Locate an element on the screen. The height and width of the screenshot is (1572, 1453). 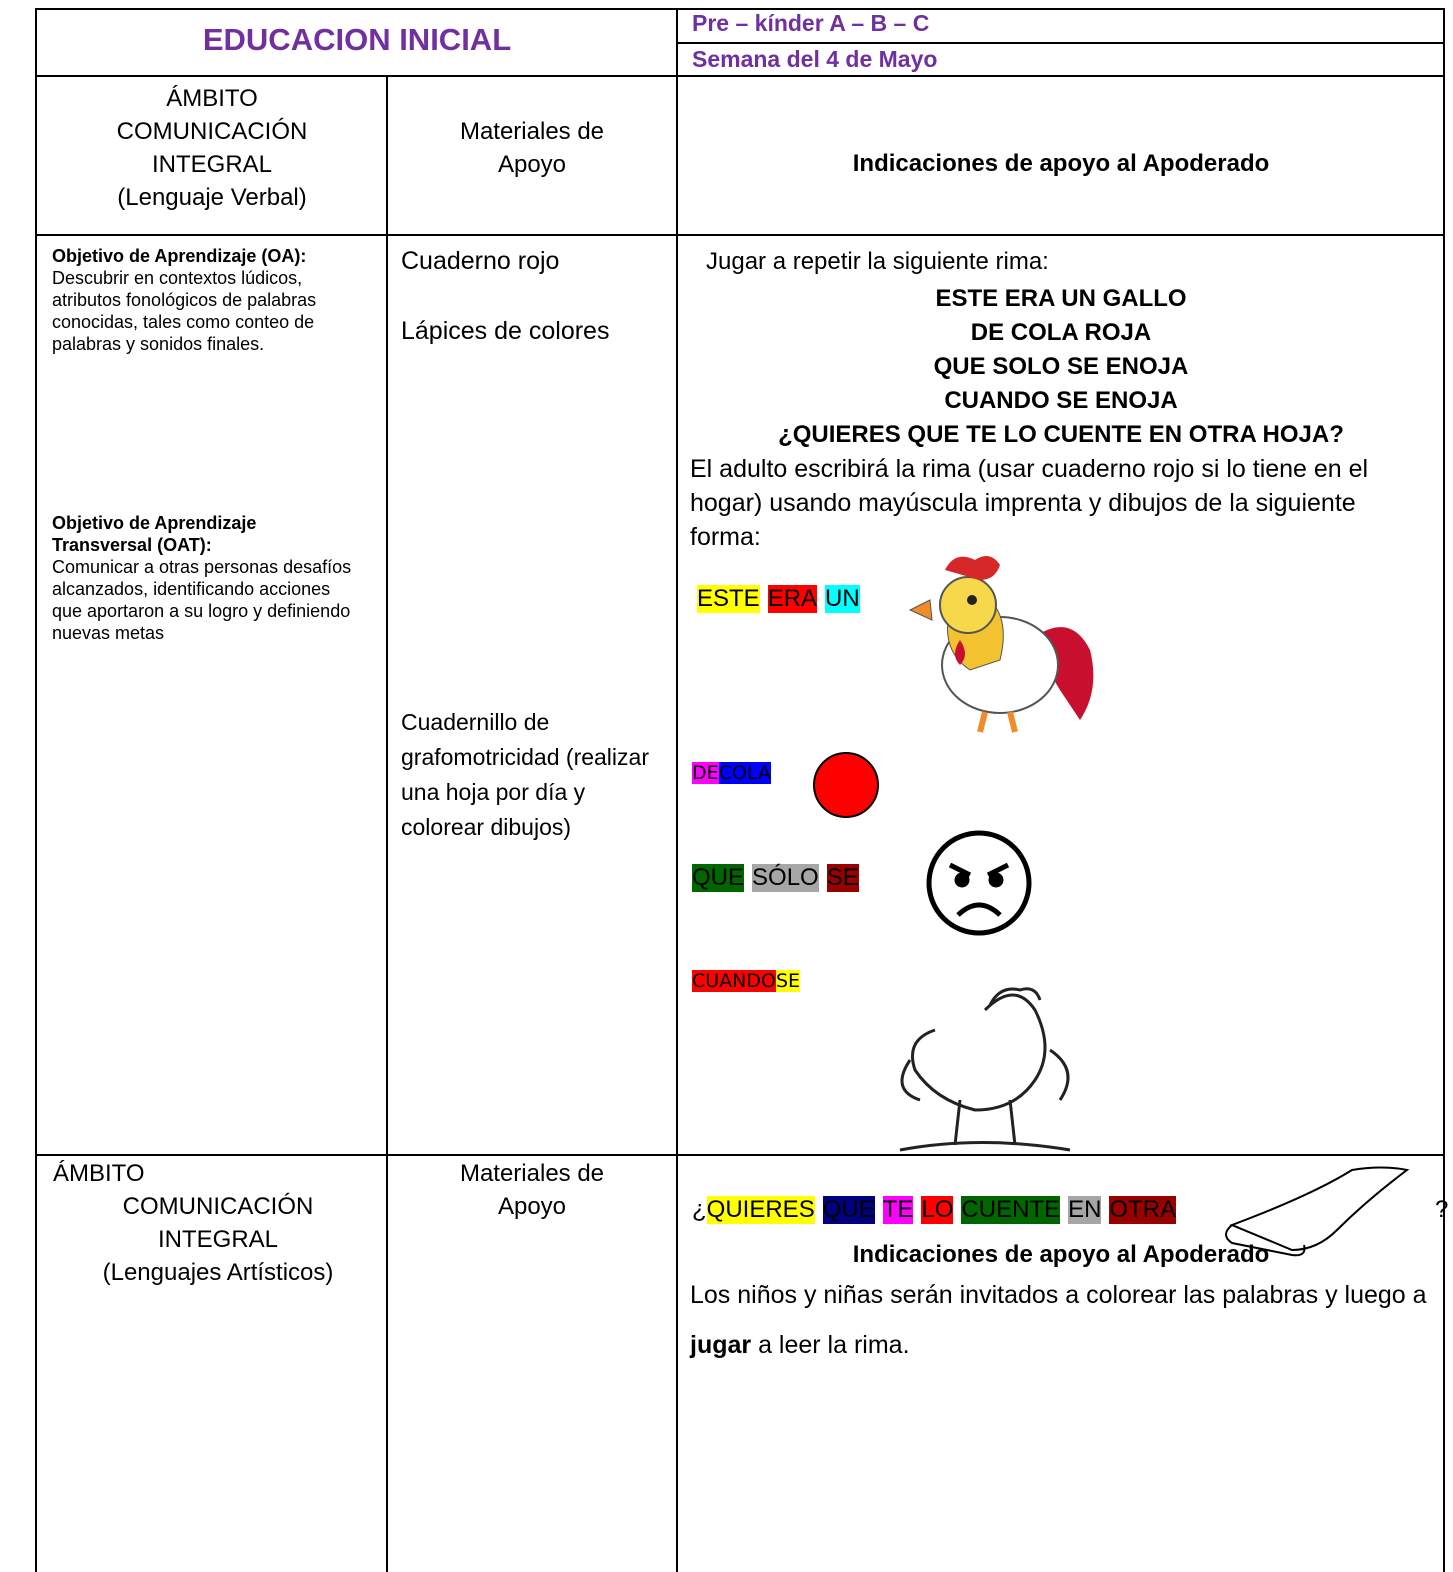
rhyme-line: QUE SOLO SE ENOJA is located at coordinates (1061, 366).